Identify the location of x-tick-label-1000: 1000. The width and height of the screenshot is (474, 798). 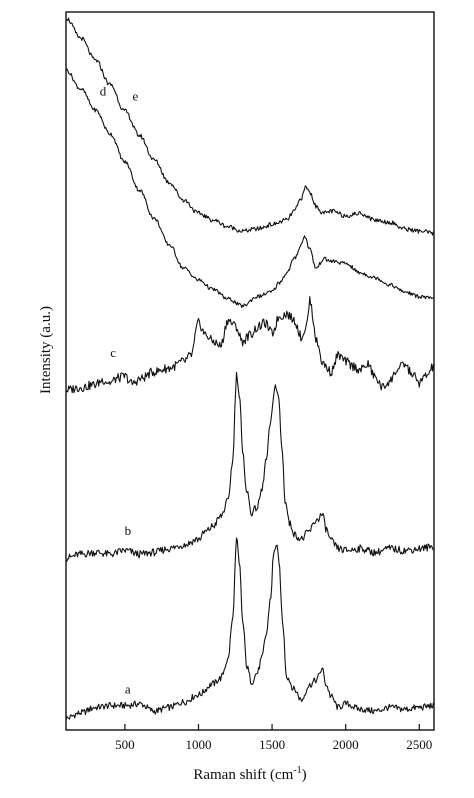
(198, 744).